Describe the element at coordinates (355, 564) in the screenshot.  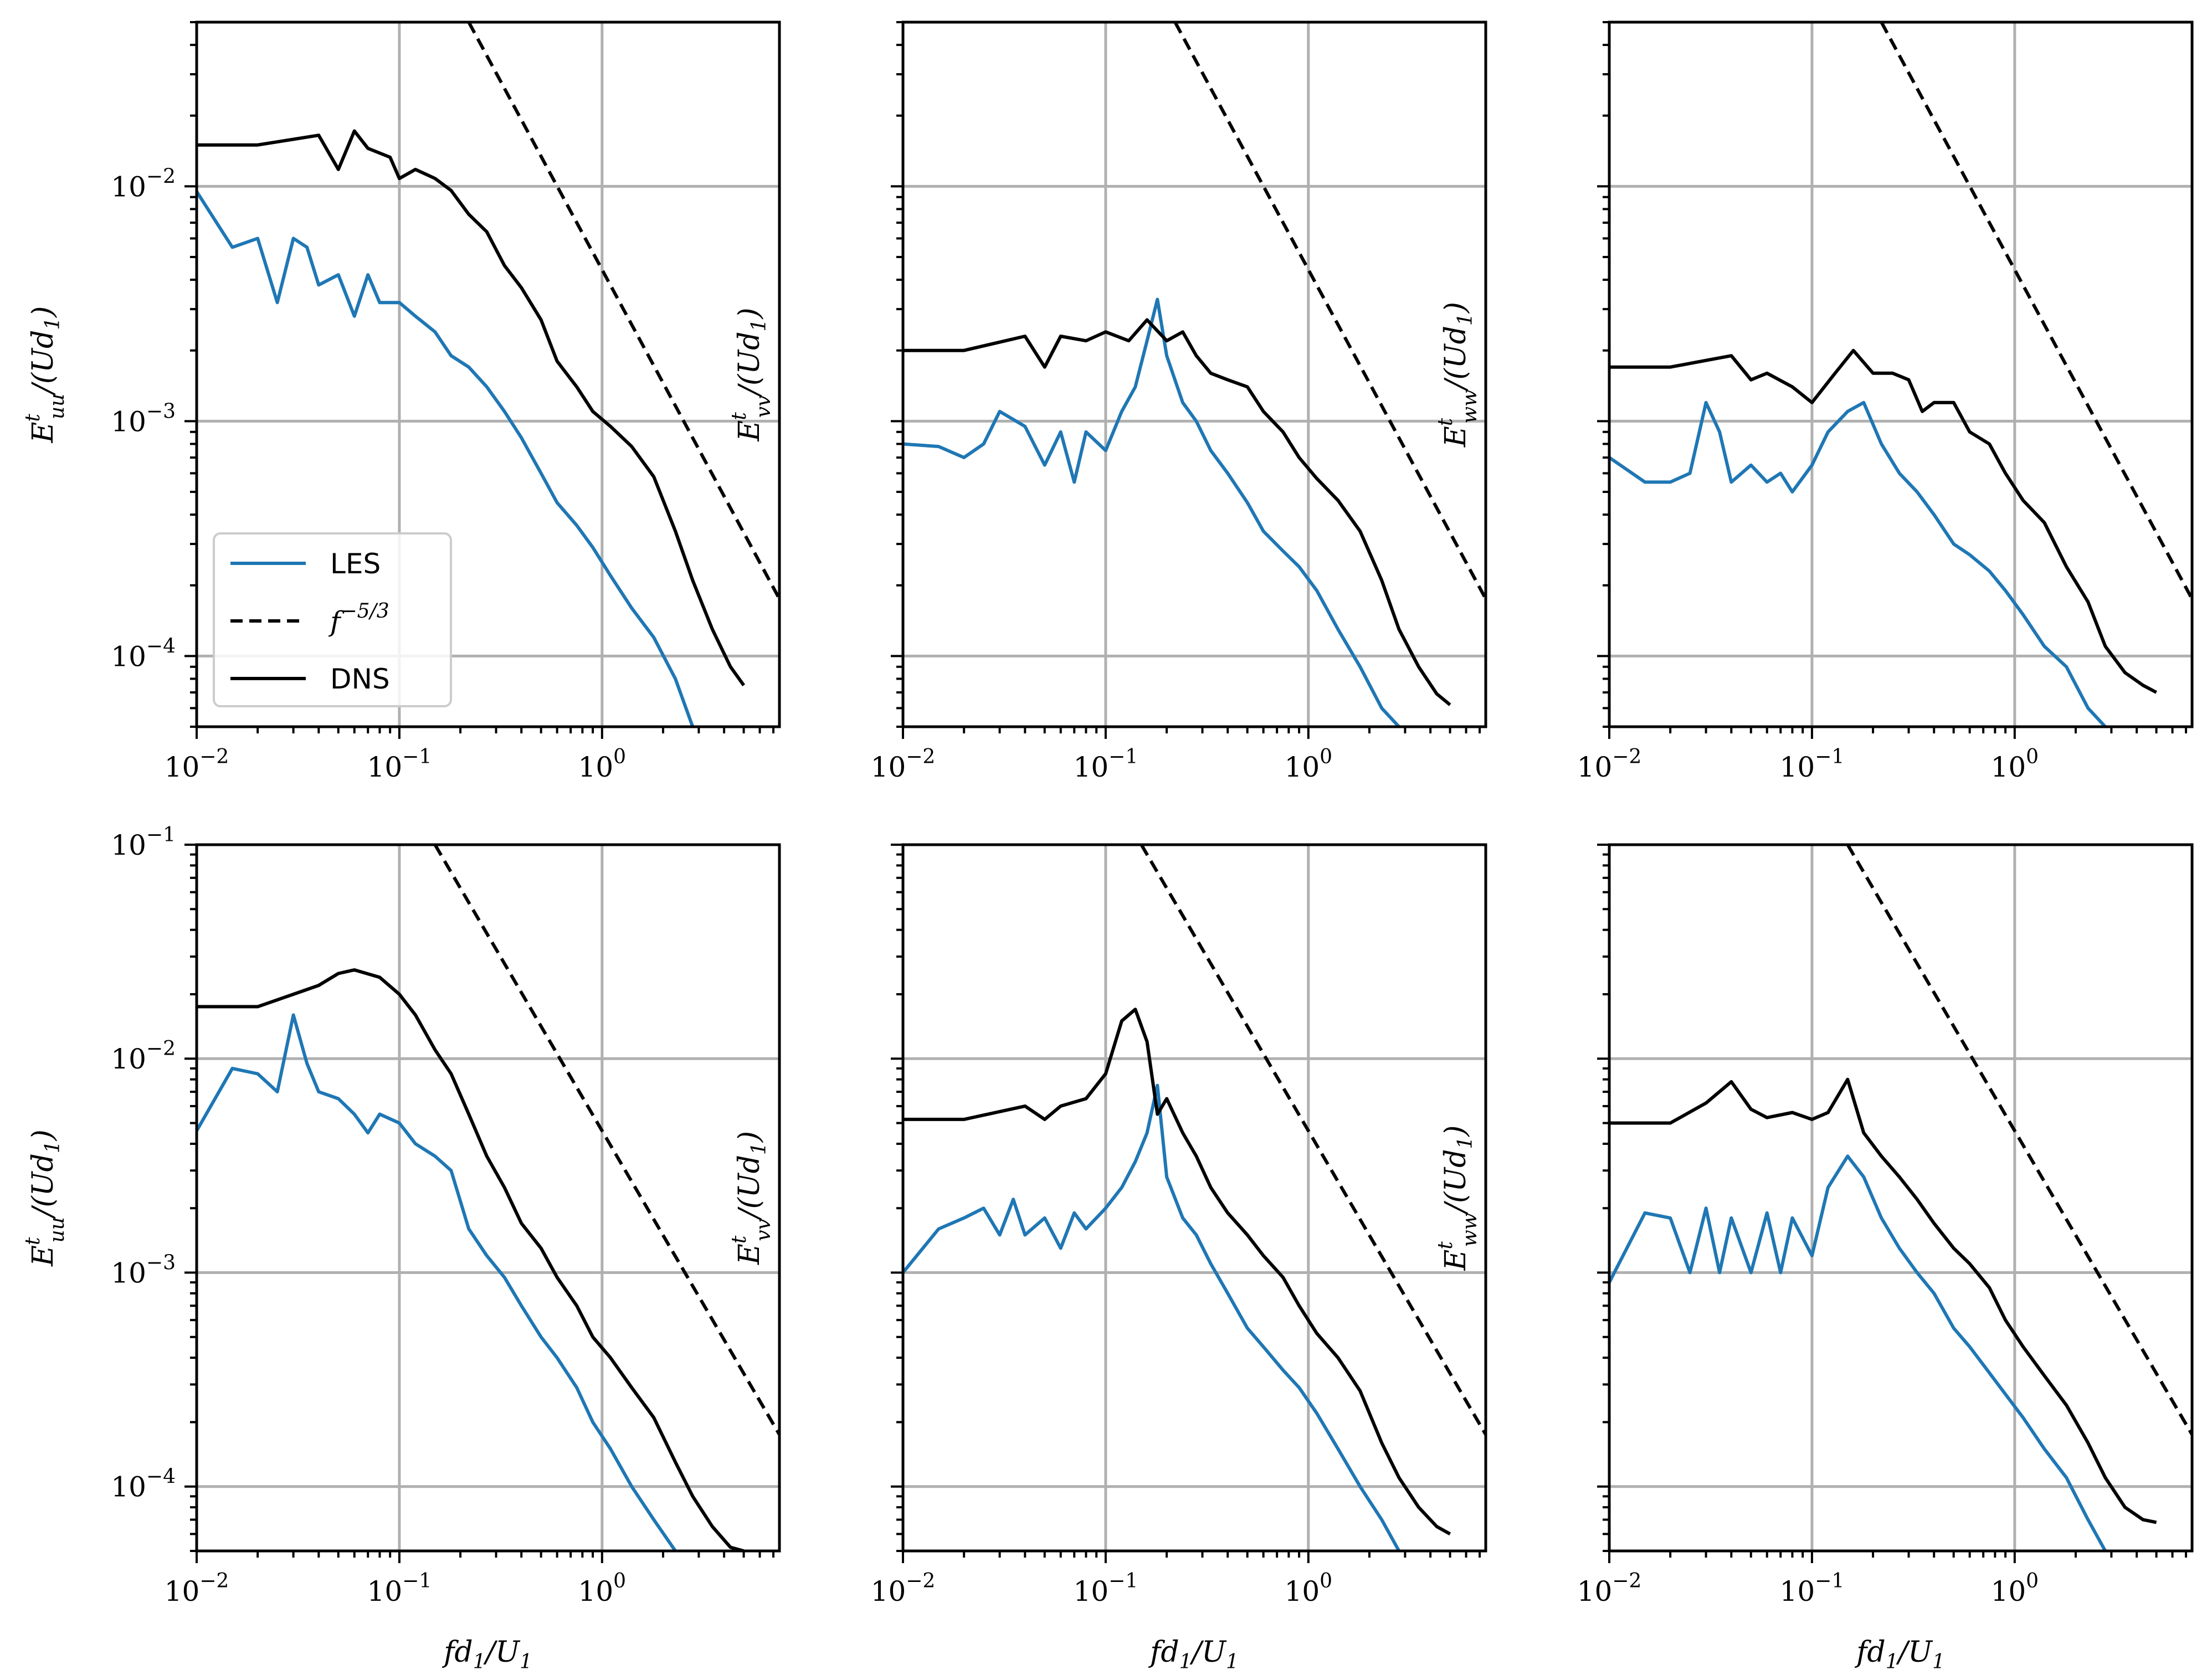
I see `legend-les-label: LES` at that location.